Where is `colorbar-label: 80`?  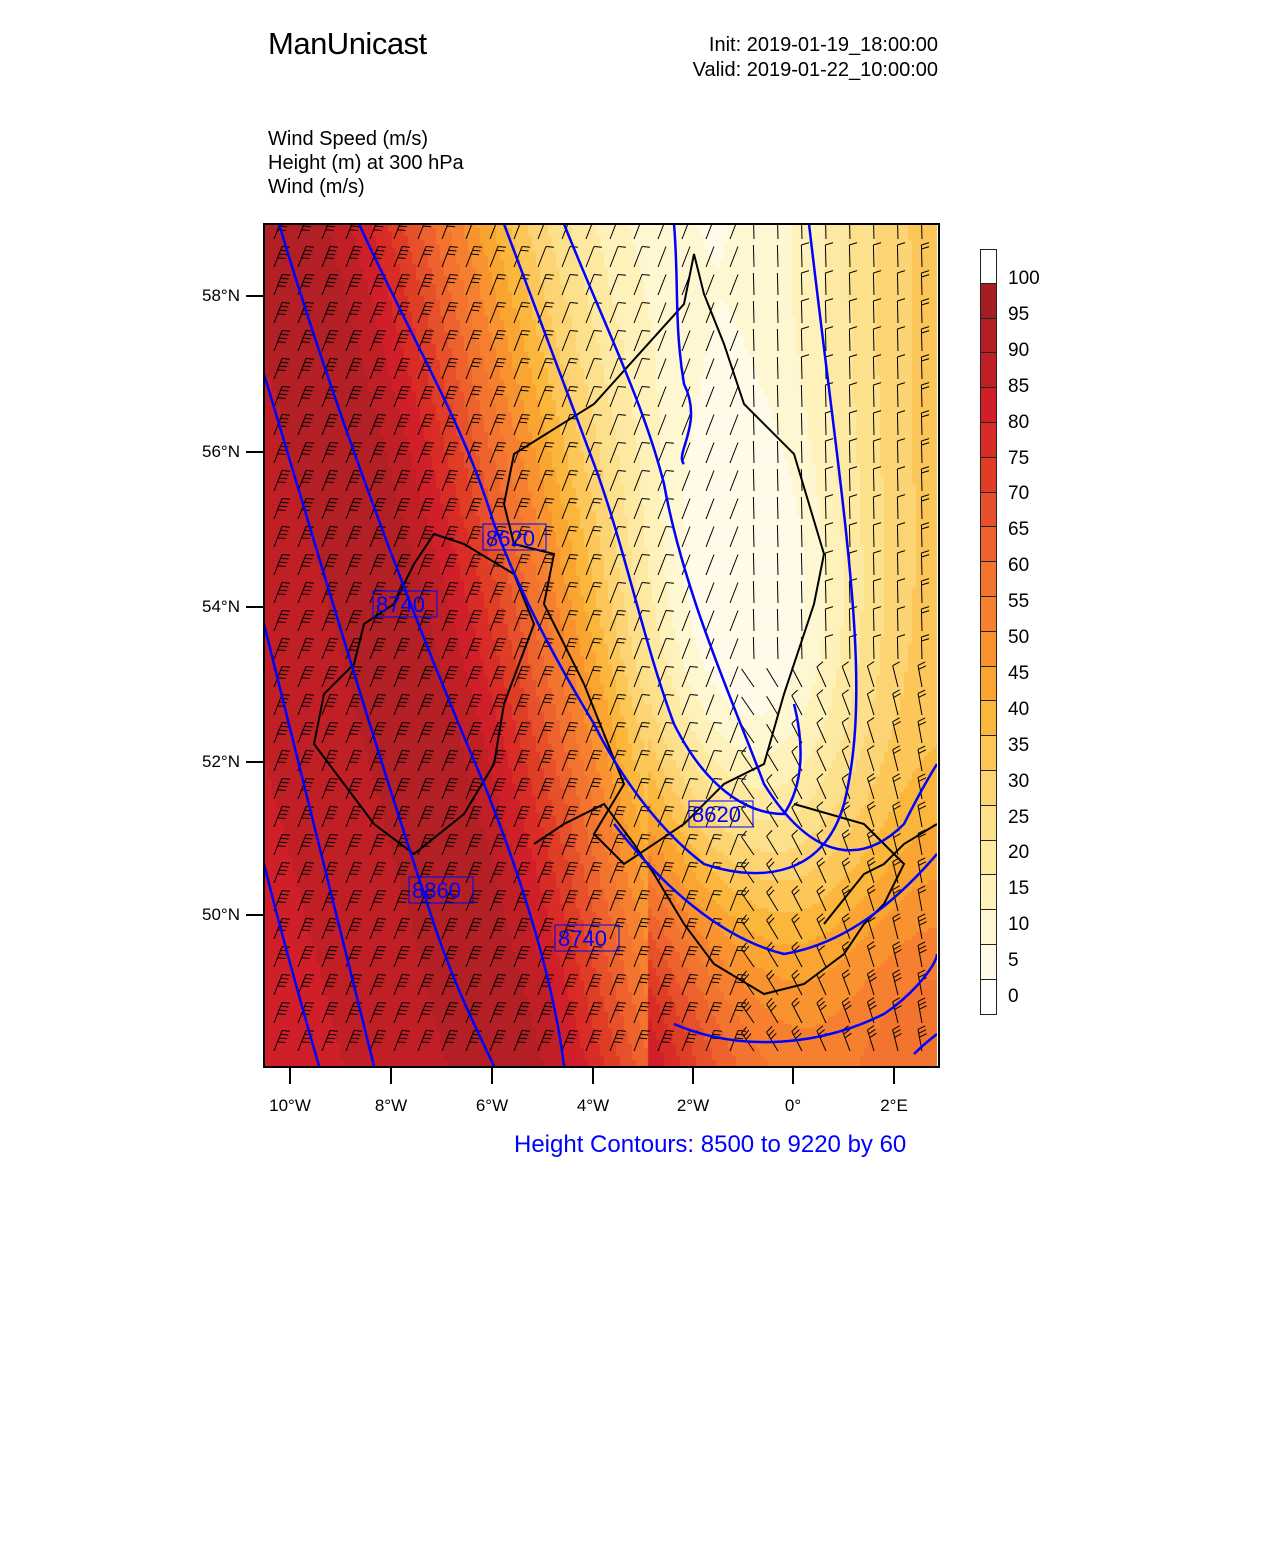 colorbar-label: 80 is located at coordinates (1019, 422).